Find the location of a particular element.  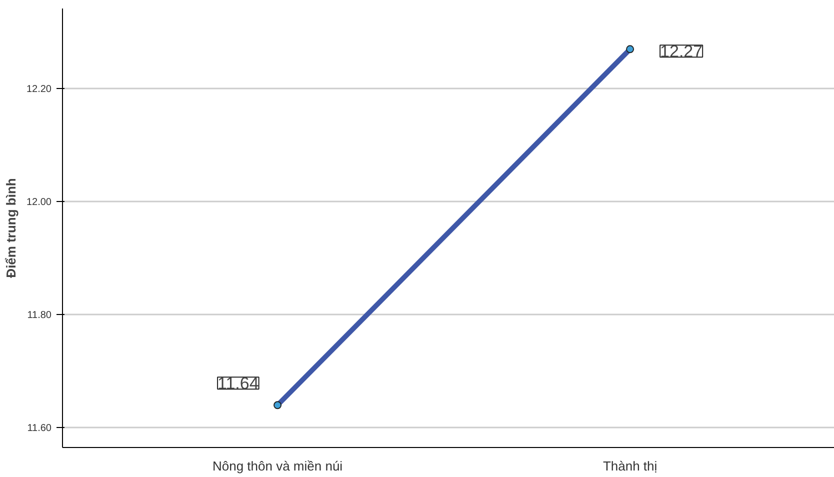

y-tick-label: 11.80 is located at coordinates (39, 316).